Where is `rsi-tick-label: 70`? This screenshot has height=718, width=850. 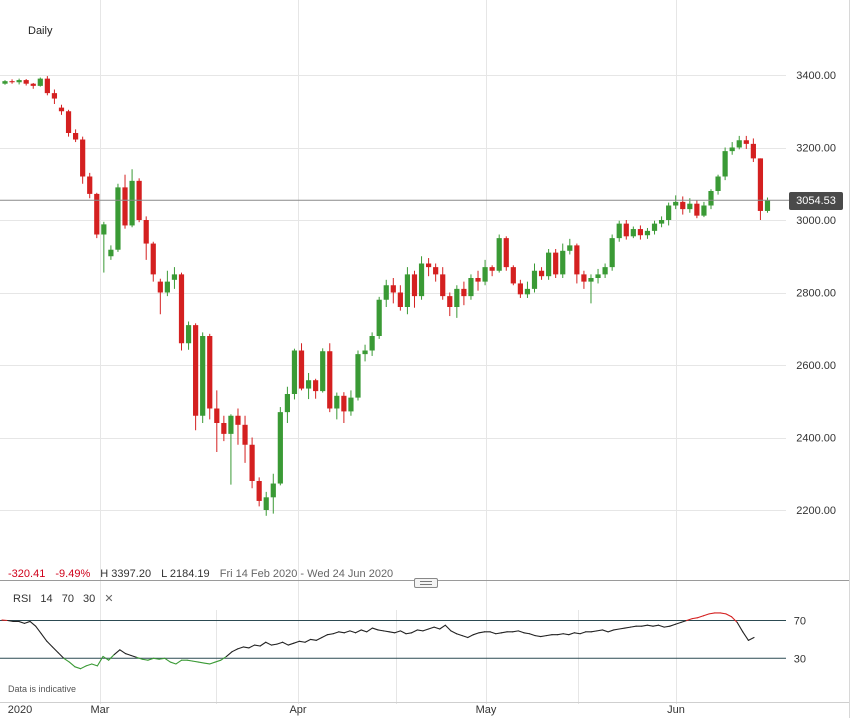
rsi-tick-label: 70 is located at coordinates (800, 622).